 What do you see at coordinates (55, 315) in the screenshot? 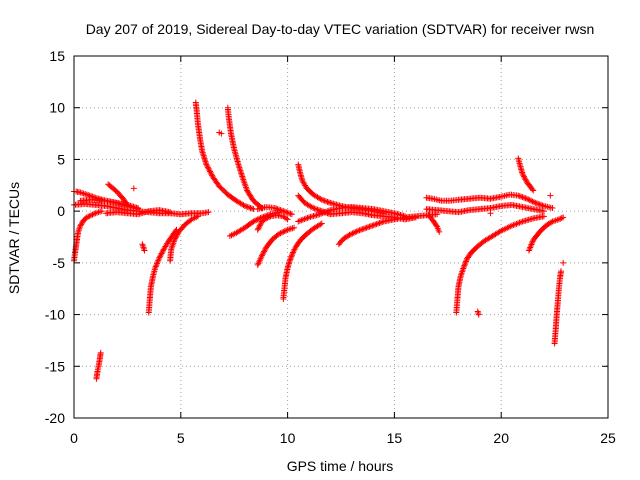
I see `y-tick-label: -10` at bounding box center [55, 315].